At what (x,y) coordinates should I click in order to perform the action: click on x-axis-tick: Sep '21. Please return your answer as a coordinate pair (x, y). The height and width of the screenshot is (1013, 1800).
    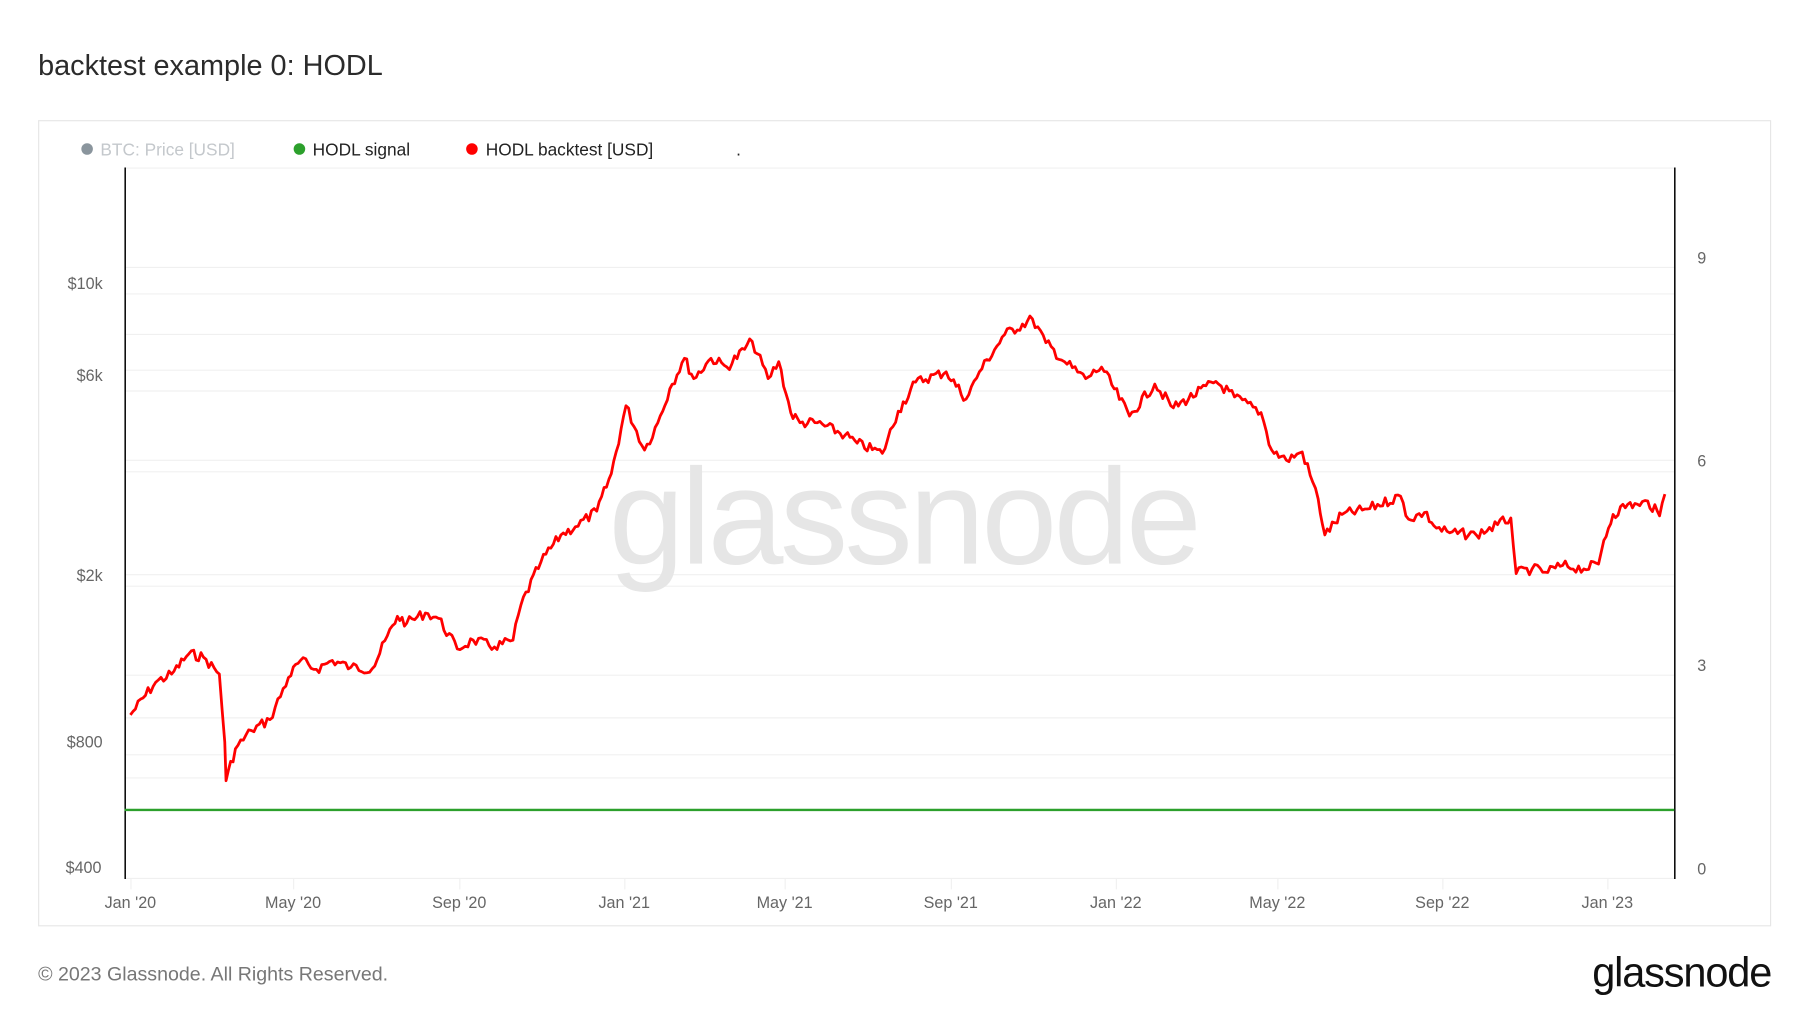
    Looking at the image, I should click on (951, 903).